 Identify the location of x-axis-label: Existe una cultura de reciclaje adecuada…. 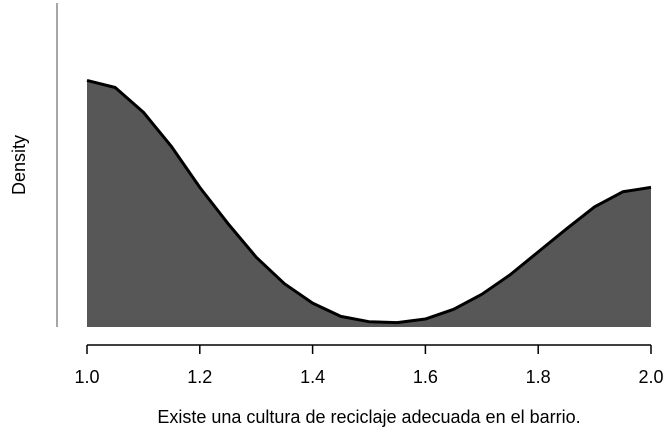
(368, 417).